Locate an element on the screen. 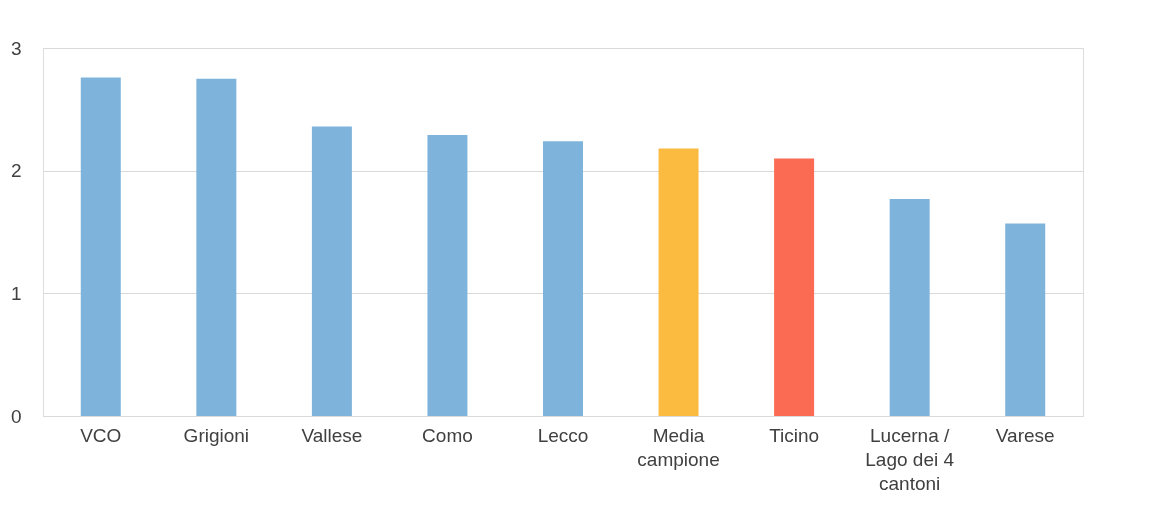 This screenshot has width=1152, height=531. x-tick-label: Vallese is located at coordinates (332, 435).